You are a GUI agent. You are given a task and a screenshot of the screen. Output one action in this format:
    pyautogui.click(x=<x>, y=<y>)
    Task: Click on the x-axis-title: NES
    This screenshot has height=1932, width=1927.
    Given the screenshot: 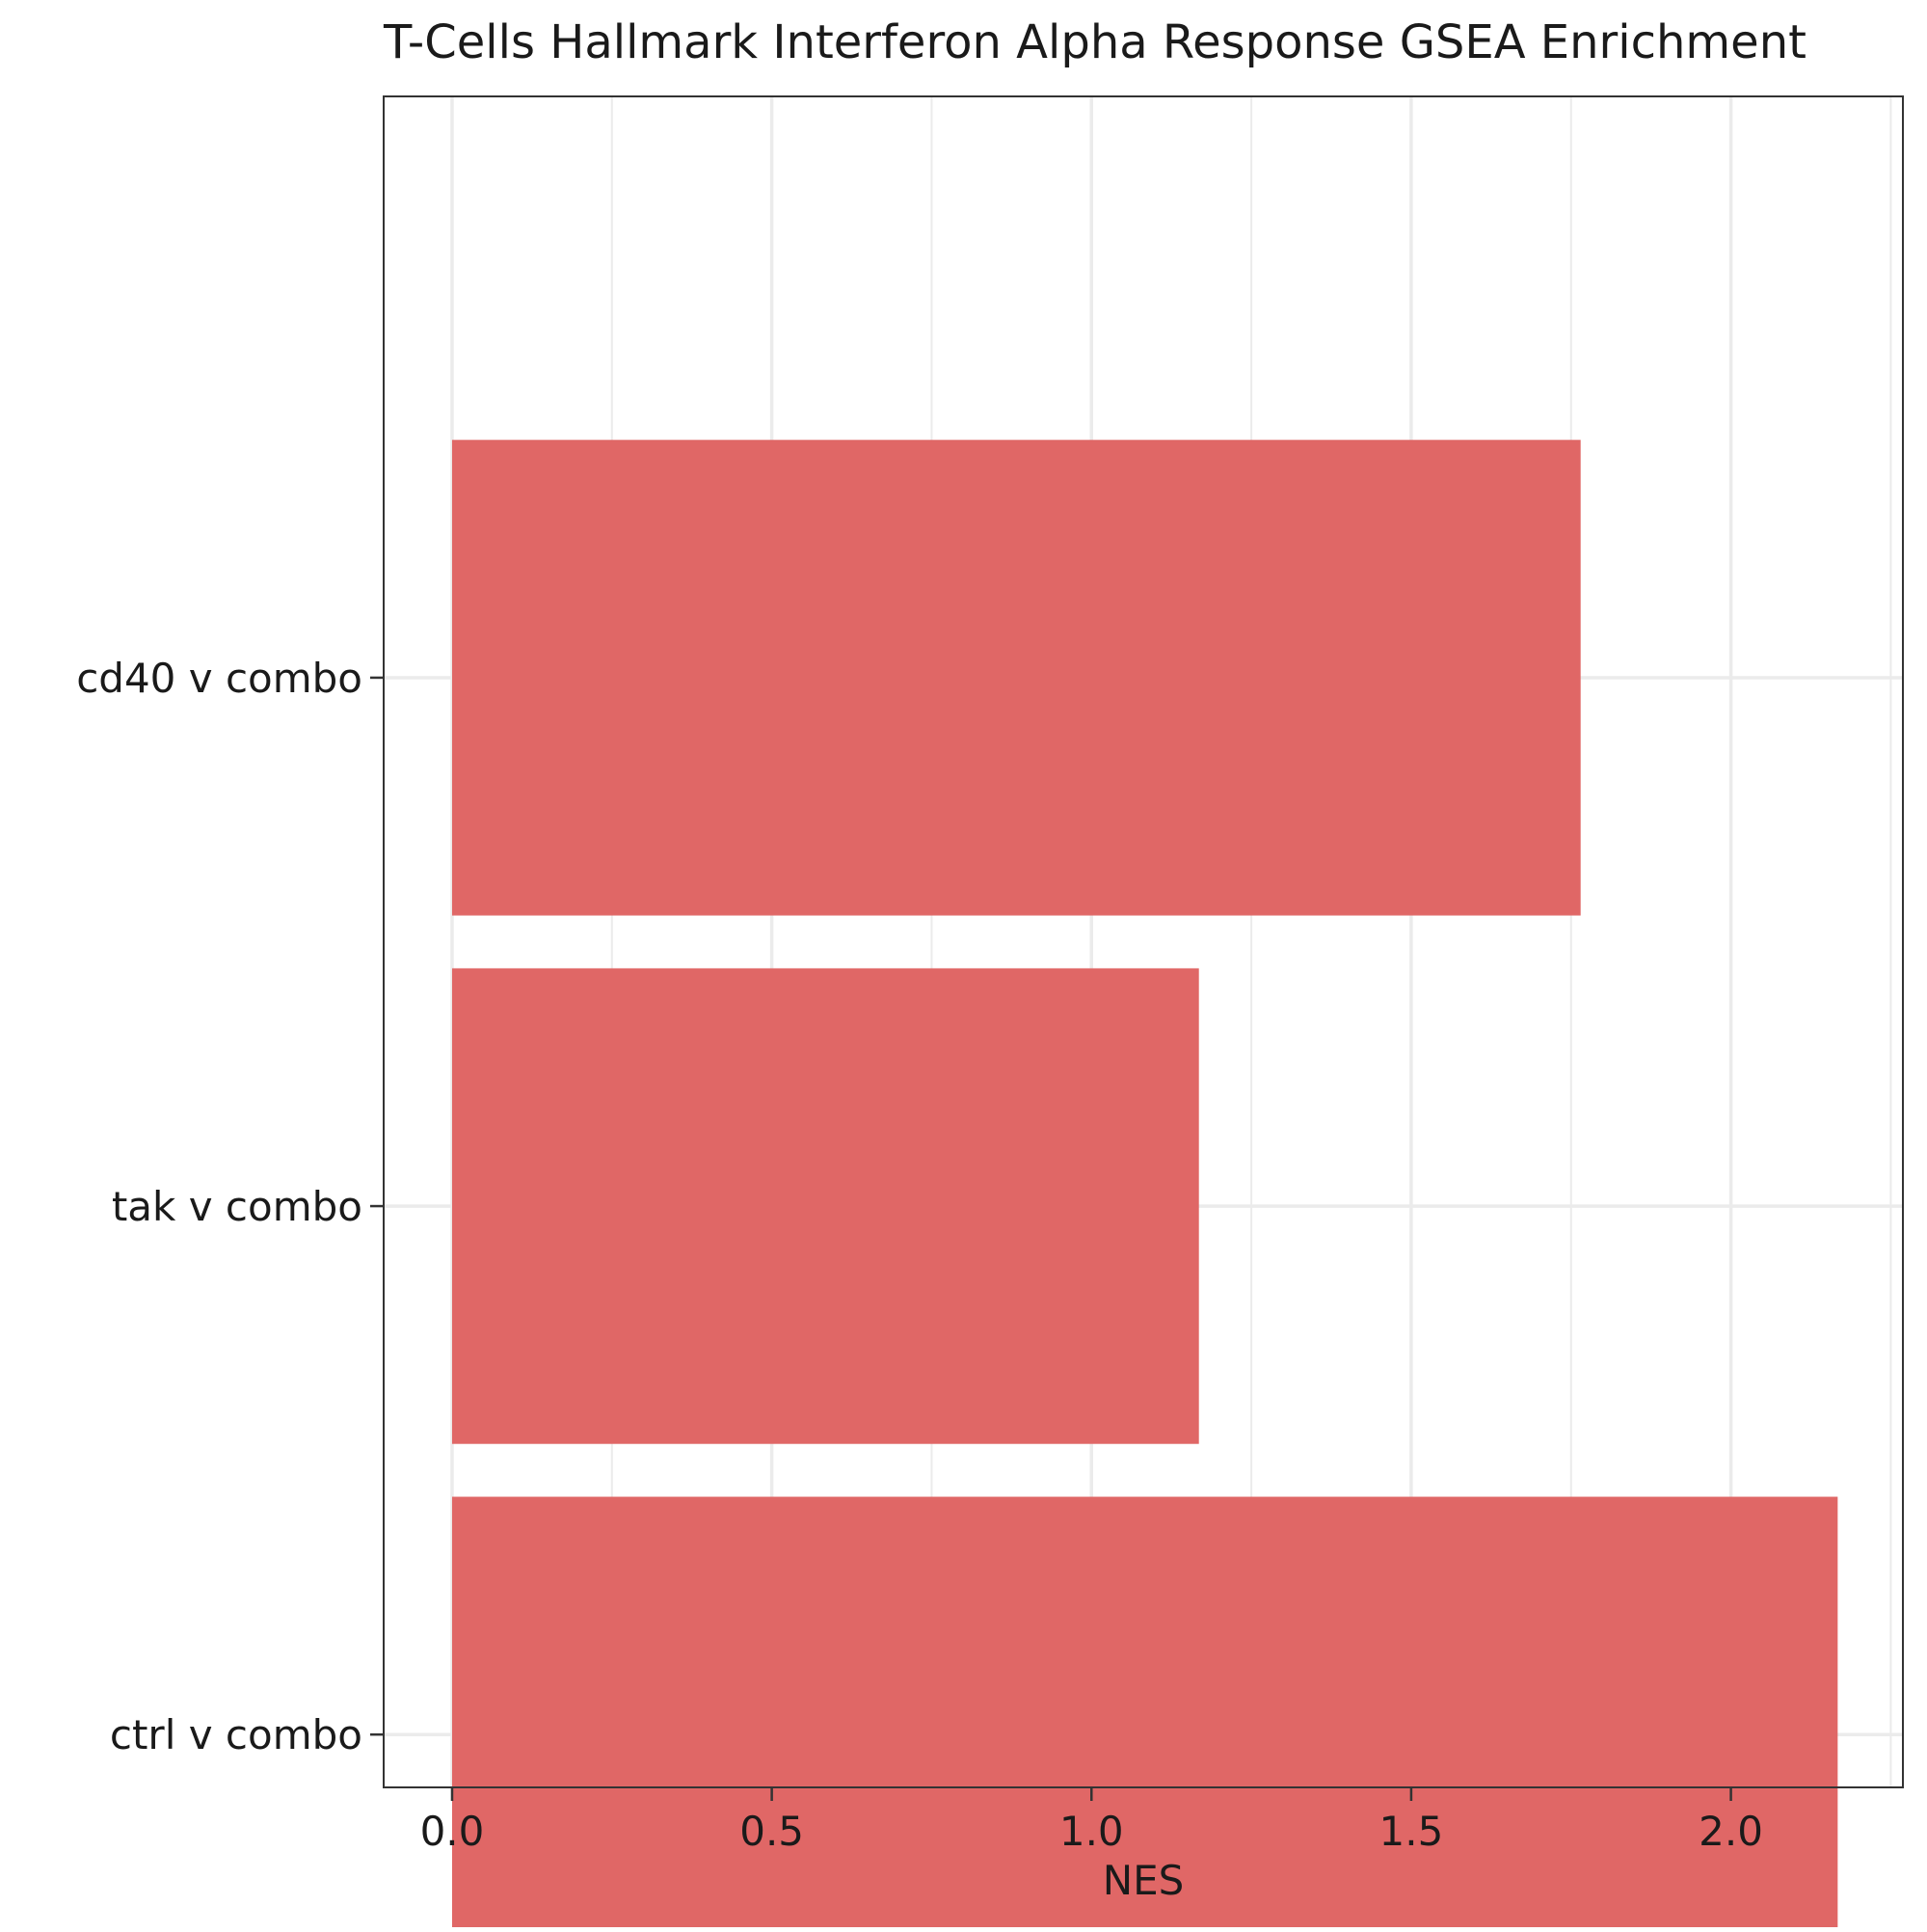 What is the action you would take?
    pyautogui.click(x=1144, y=1881)
    